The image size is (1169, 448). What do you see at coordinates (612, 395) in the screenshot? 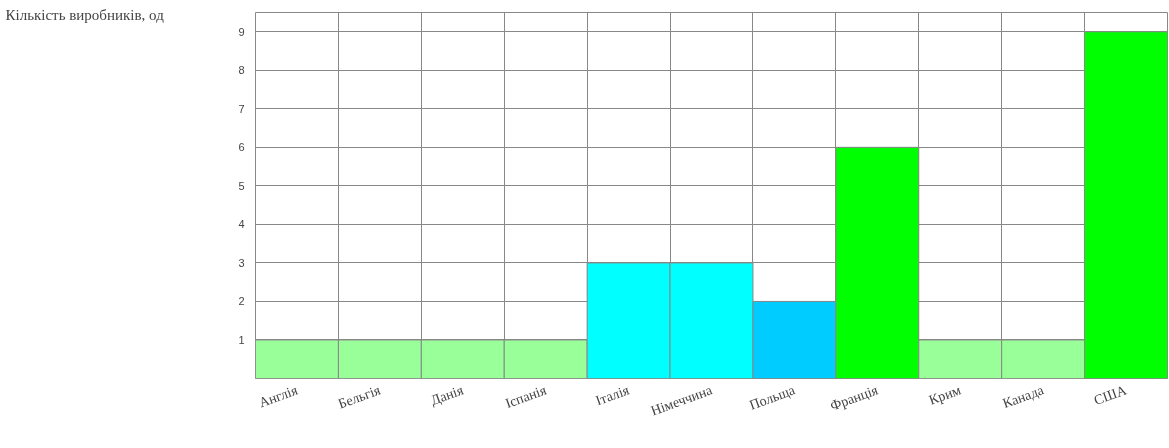
I see `x-tick-label: Італія` at bounding box center [612, 395].